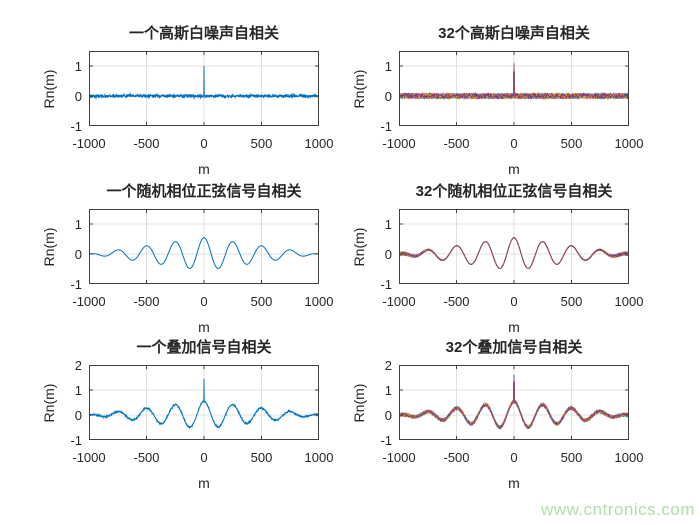  What do you see at coordinates (514, 347) in the screenshot?
I see `plot-title: 32个叠加信号自相关` at bounding box center [514, 347].